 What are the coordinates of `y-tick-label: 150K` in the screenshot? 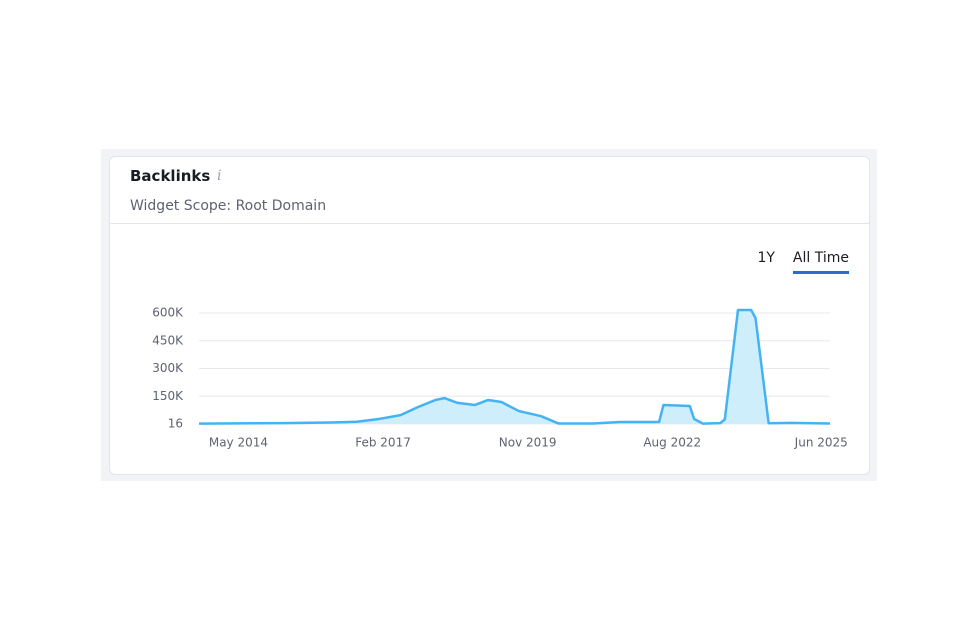 It's located at (168, 396).